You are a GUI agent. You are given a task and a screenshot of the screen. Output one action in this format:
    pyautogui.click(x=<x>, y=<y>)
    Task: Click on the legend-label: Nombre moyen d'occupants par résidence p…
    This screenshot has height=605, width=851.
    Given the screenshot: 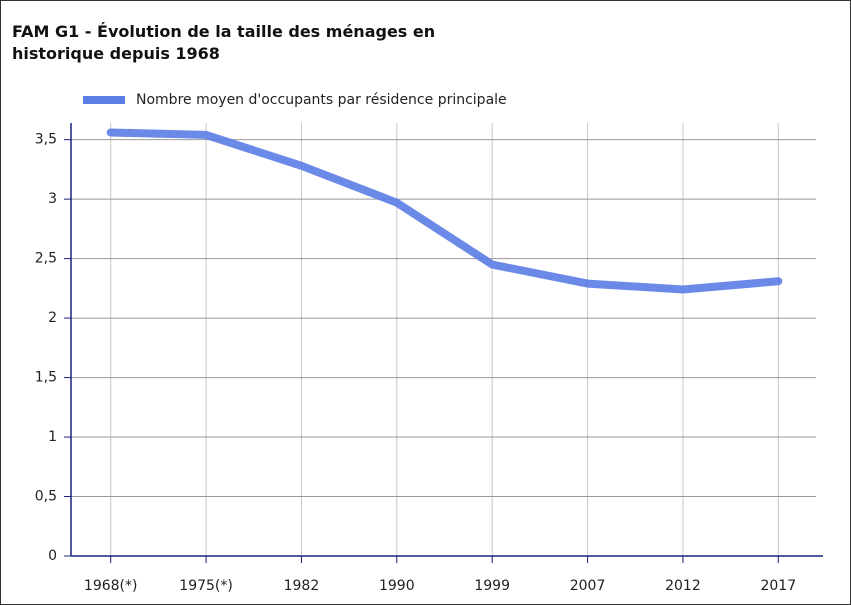 What is the action you would take?
    pyautogui.click(x=321, y=100)
    